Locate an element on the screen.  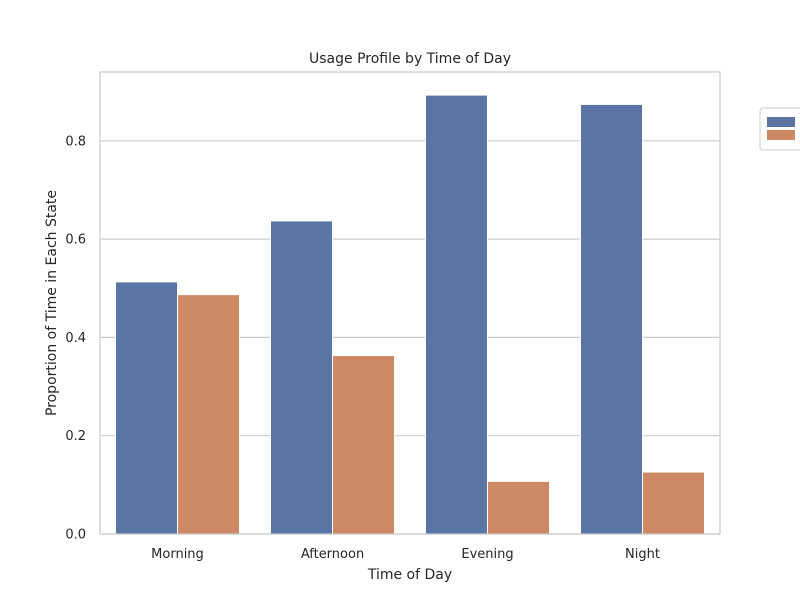
y-tick-label: 0.4 is located at coordinates (75, 338).